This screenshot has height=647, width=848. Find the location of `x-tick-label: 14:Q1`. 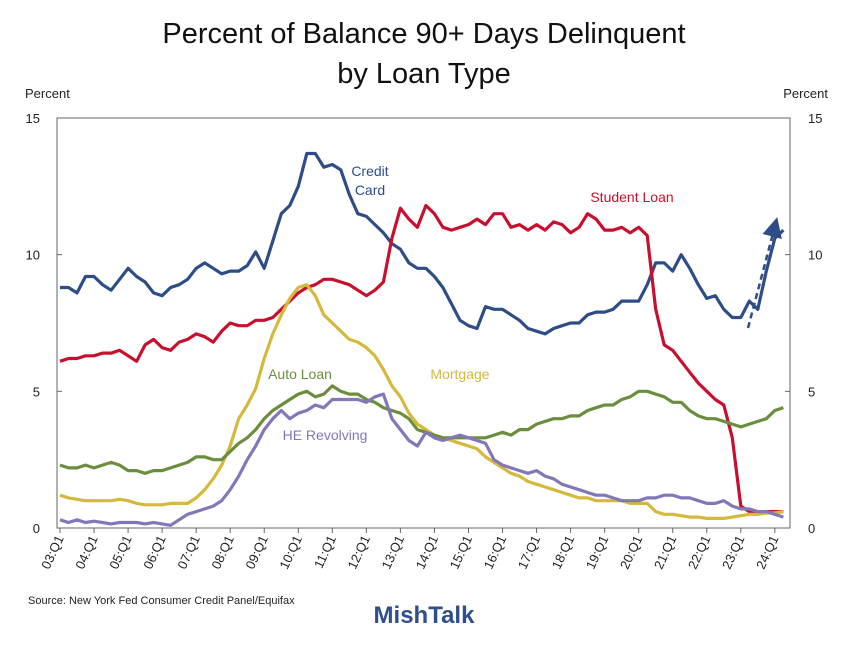

x-tick-label: 14:Q1 is located at coordinates (427, 552).